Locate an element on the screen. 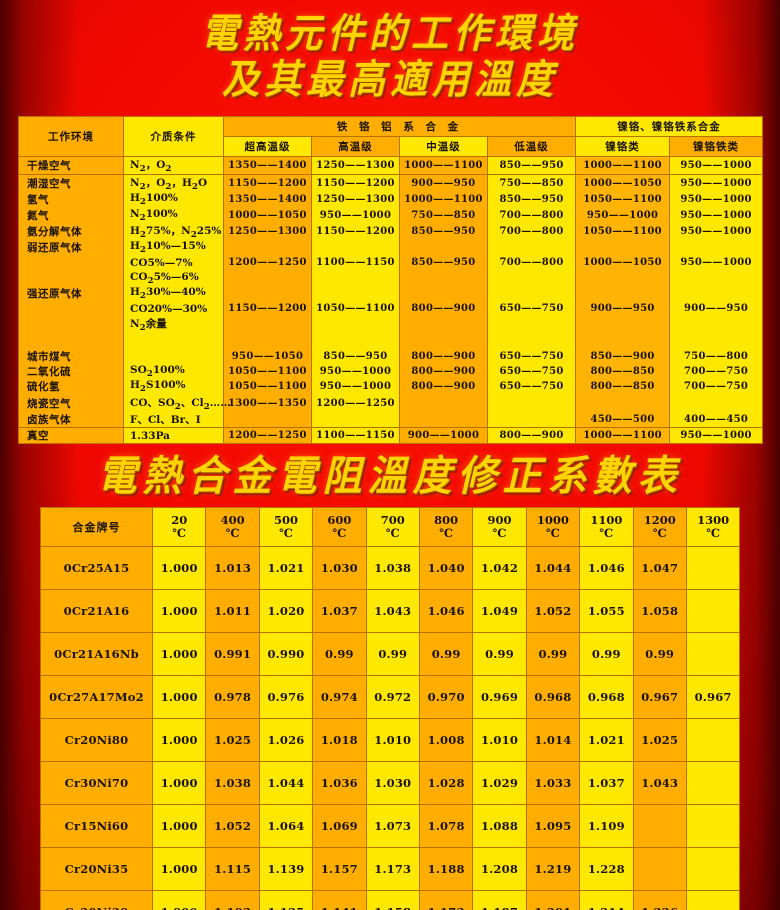 Image resolution: width=780 pixels, height=910 pixels. poster-title-line-2: 及其最高適用溫度 is located at coordinates (390, 79).